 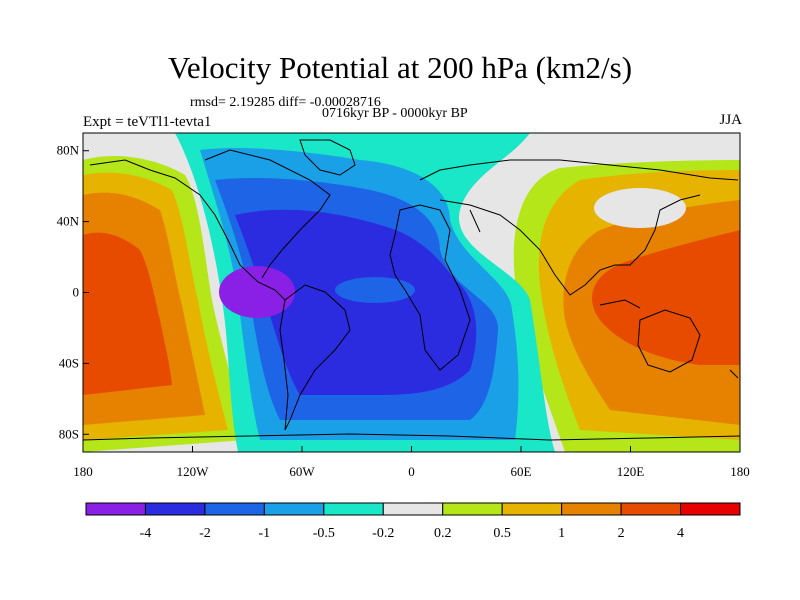 I want to click on lon-tick-label: 60E, so click(x=521, y=471).